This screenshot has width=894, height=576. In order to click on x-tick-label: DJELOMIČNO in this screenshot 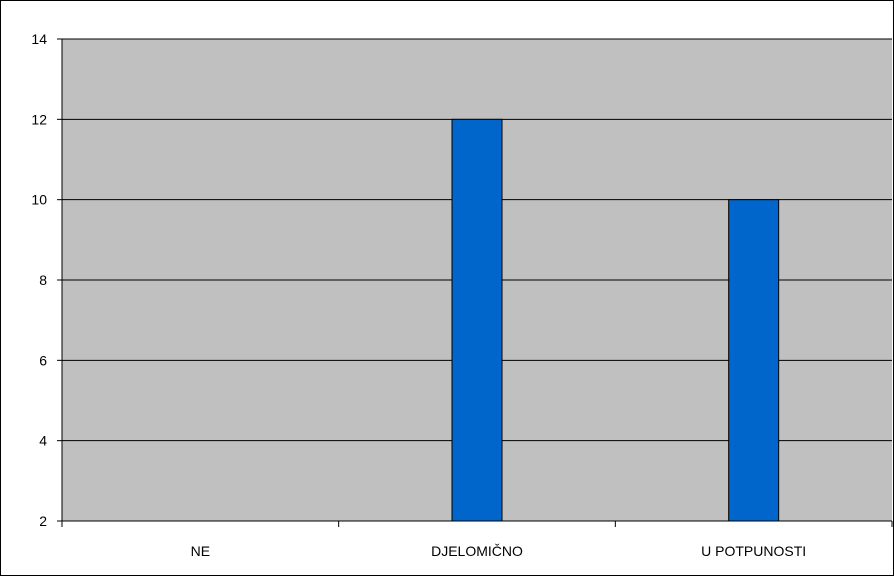, I will do `click(477, 551)`.